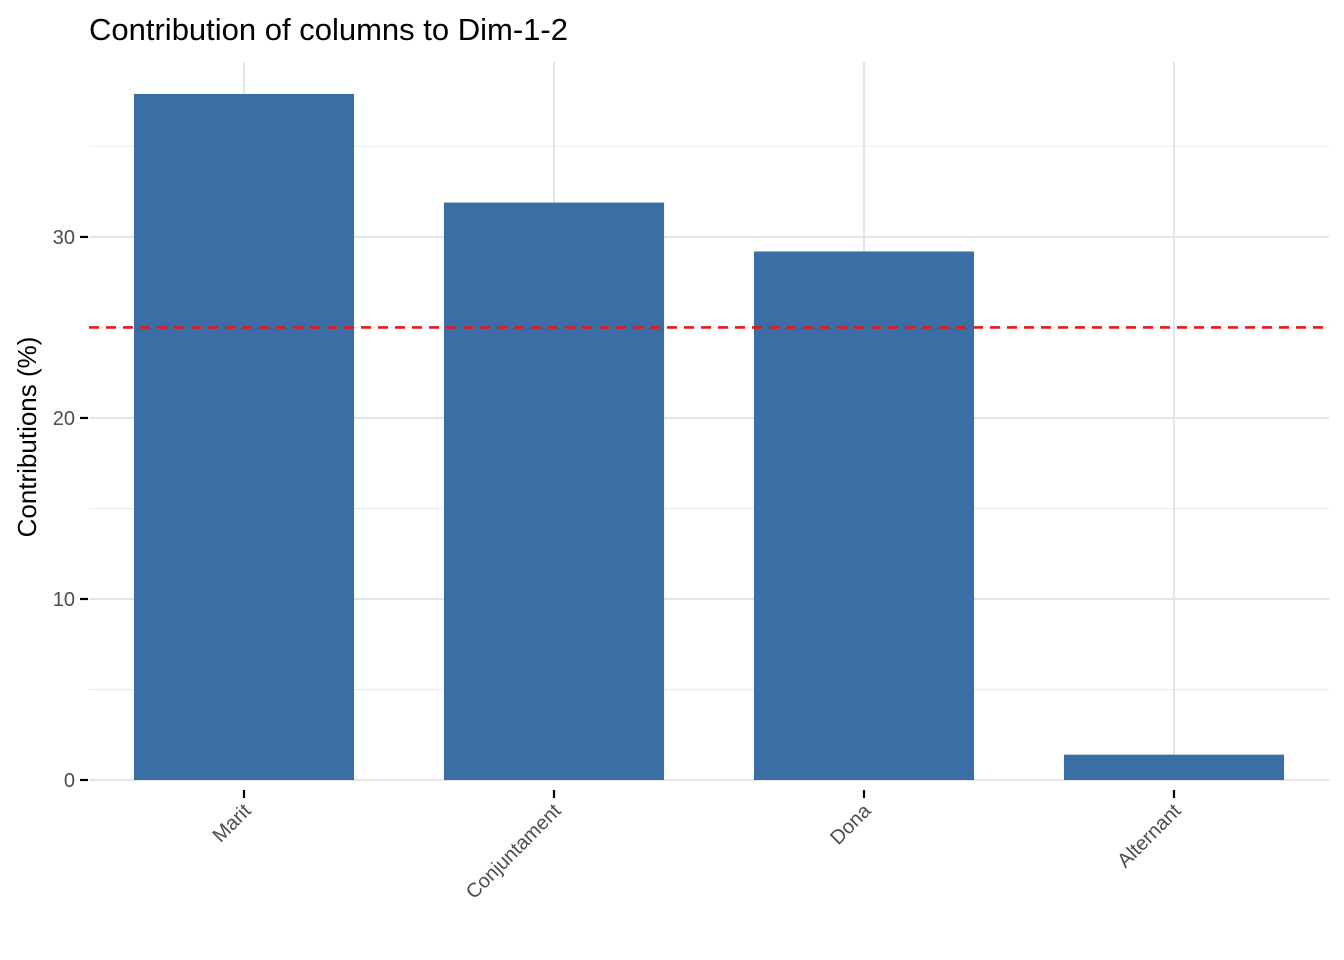 This screenshot has width=1344, height=960. I want to click on bar-dona, so click(864, 515).